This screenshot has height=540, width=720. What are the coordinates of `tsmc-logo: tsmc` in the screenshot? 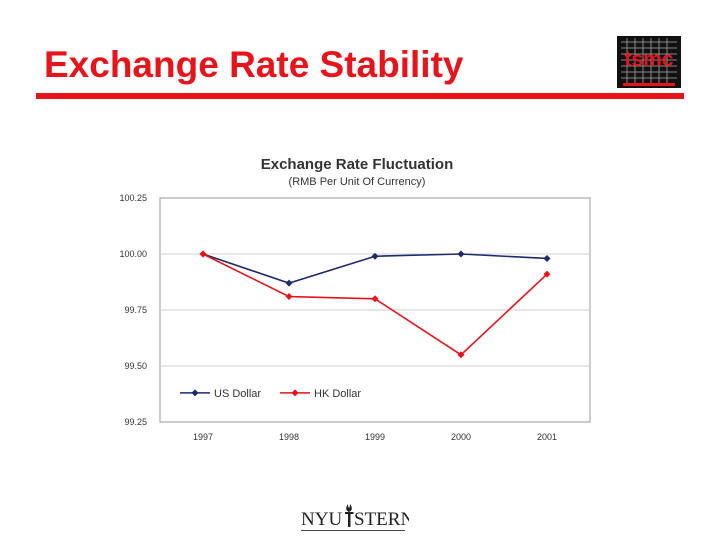 It's located at (649, 62).